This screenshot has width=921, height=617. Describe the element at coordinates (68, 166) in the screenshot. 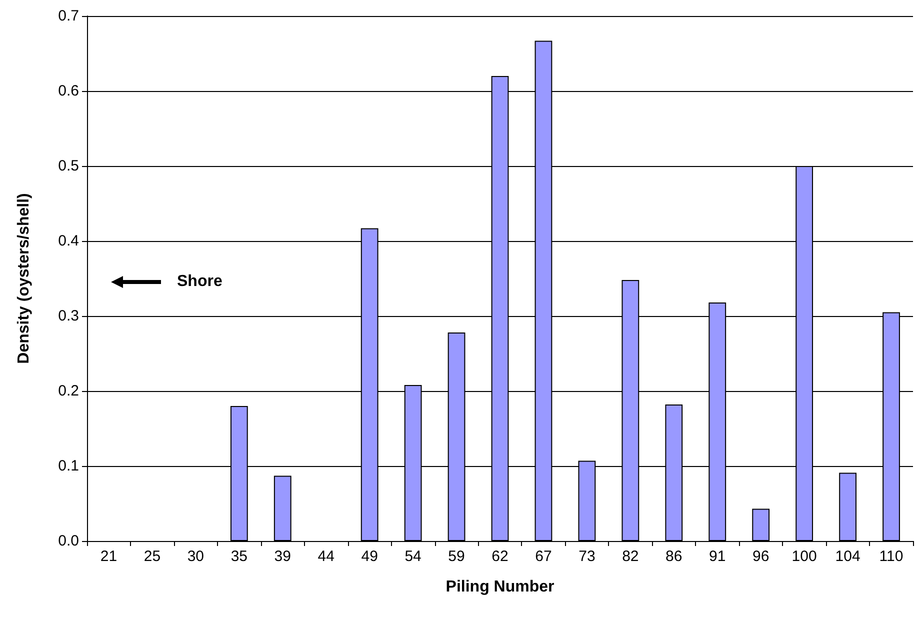

I see `y-tick-label: 0.5` at that location.